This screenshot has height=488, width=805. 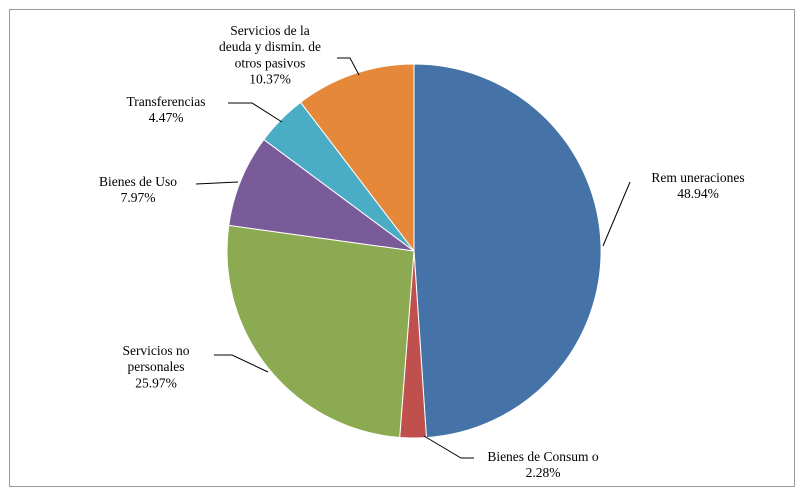 I want to click on leader-line-transferencias, so click(x=255, y=112).